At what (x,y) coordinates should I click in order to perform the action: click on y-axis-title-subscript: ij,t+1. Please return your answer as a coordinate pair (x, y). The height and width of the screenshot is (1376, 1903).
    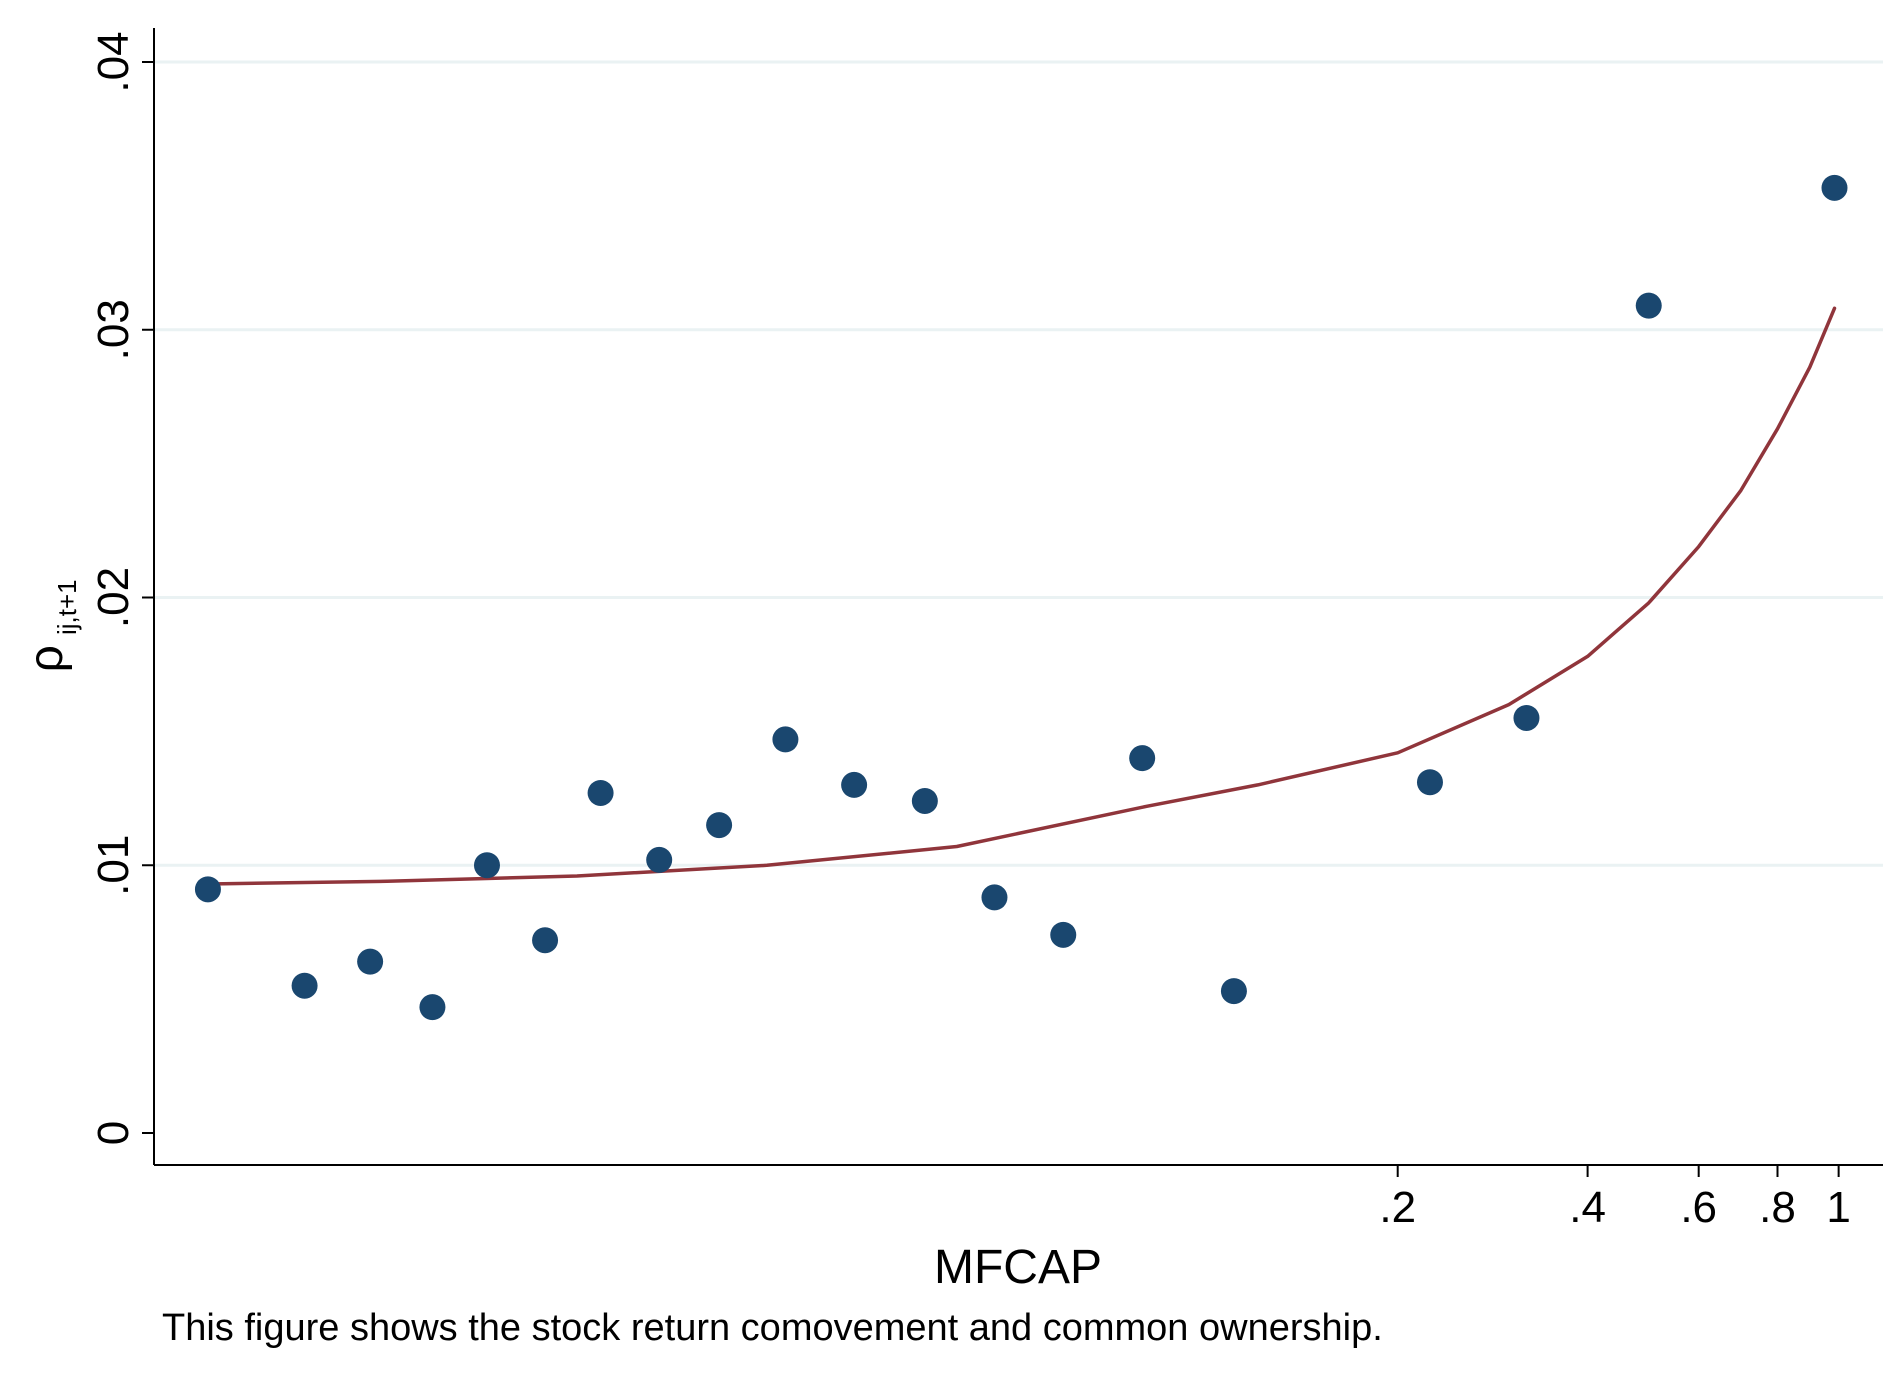
    Looking at the image, I should click on (67, 607).